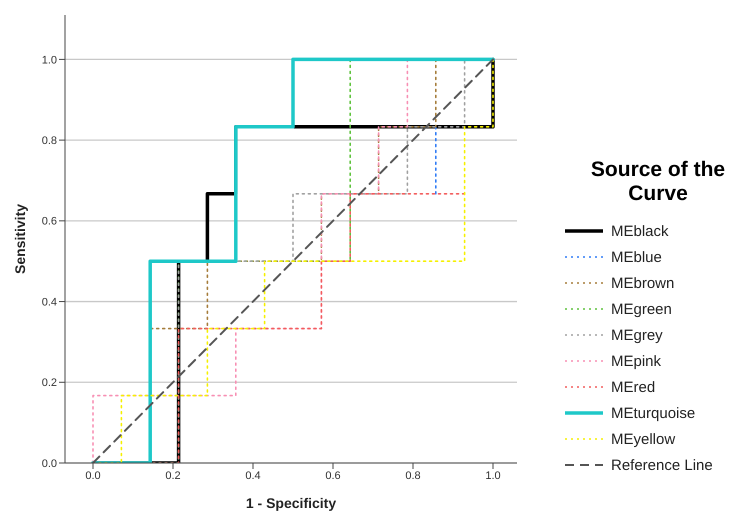 This screenshot has width=756, height=518. What do you see at coordinates (291, 503) in the screenshot?
I see `x-axis-title: 1 - Specificity` at bounding box center [291, 503].